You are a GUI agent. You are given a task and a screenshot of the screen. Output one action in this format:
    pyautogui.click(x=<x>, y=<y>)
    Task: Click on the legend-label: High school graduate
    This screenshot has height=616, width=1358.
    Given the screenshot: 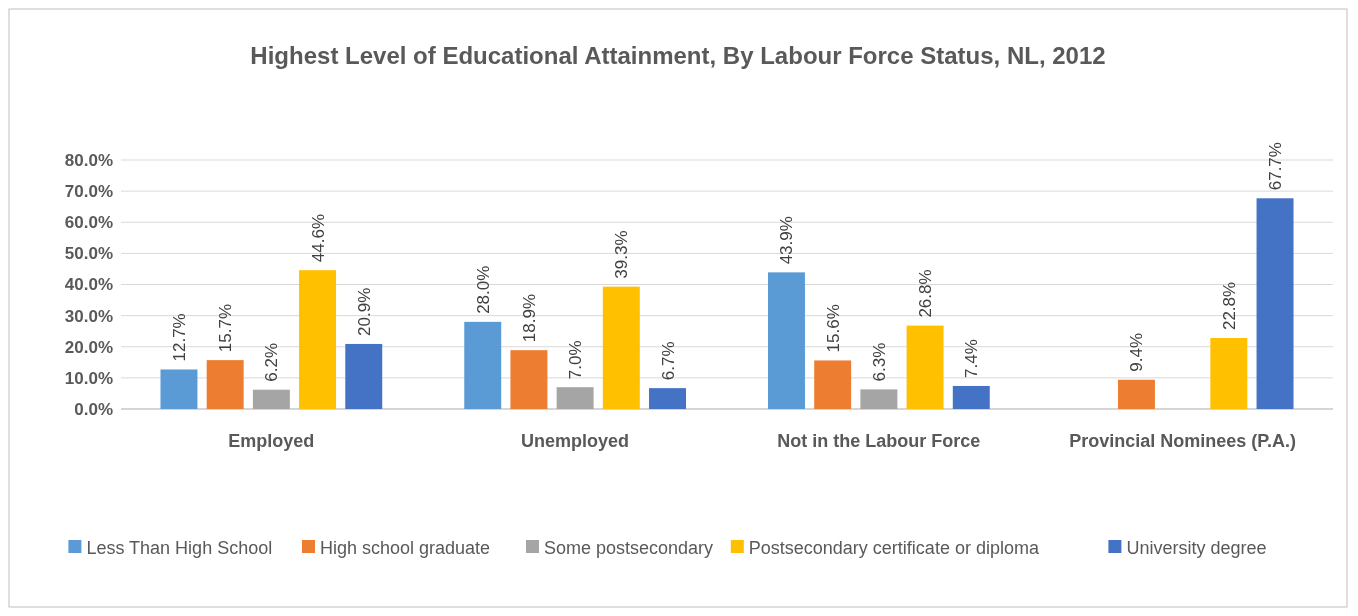 What is the action you would take?
    pyautogui.click(x=405, y=548)
    